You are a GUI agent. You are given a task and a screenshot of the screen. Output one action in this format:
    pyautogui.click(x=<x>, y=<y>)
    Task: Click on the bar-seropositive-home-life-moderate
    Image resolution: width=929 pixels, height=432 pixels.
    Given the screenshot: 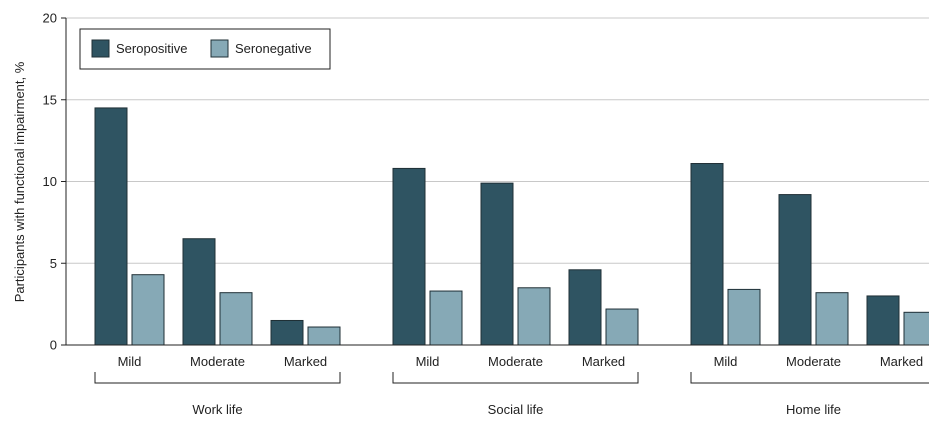 What is the action you would take?
    pyautogui.click(x=795, y=270)
    